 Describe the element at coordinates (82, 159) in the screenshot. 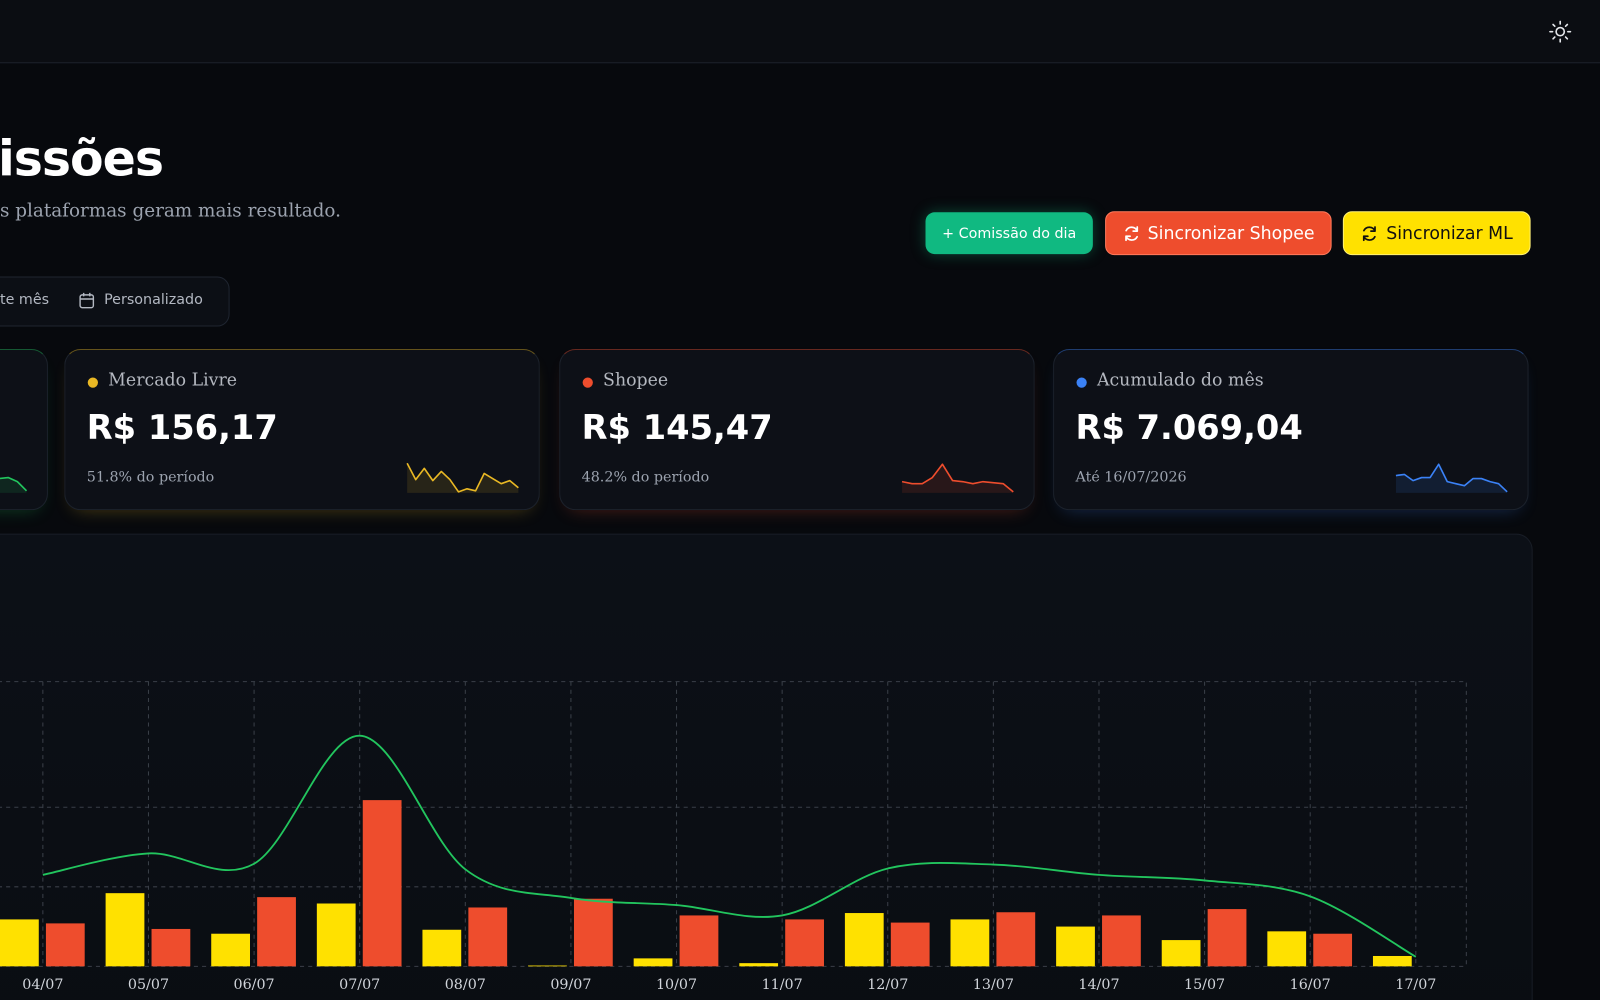

I see `page-title: issões` at that location.